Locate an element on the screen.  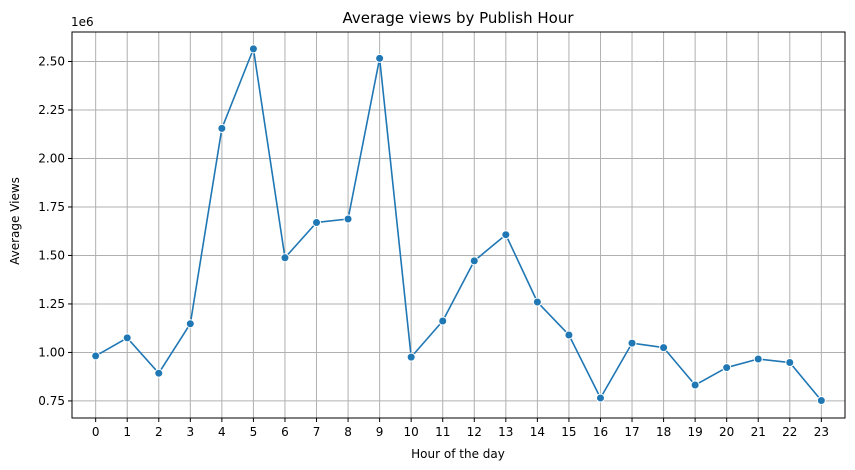
y-tick-label: 0.75 is located at coordinates (51, 401).